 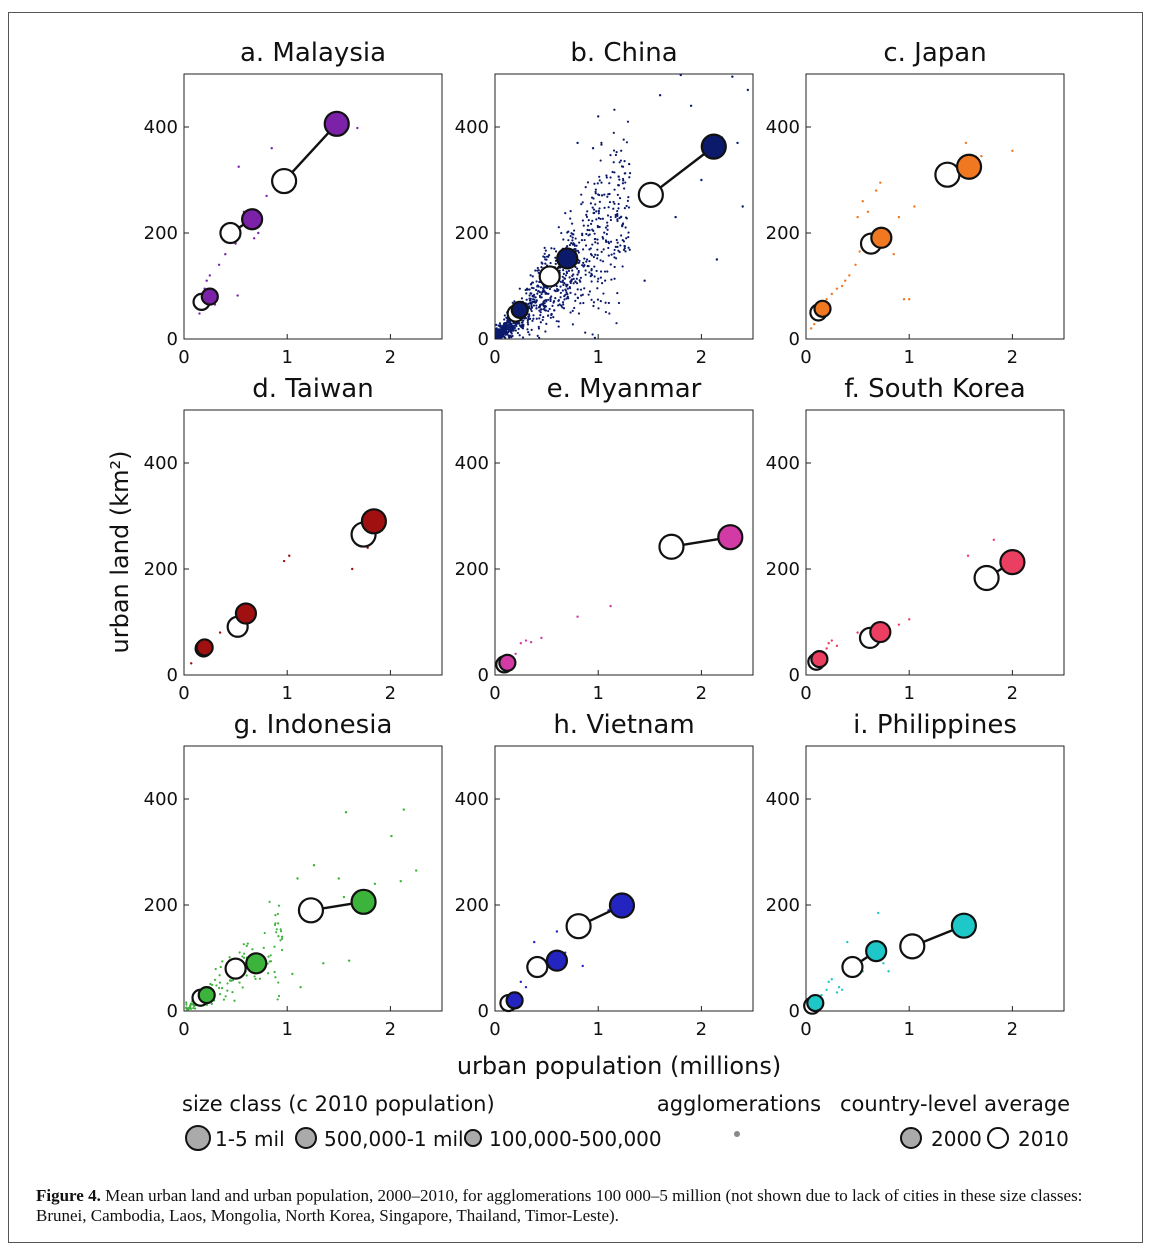 I want to click on x-tick-label: 0, so click(x=183, y=1029).